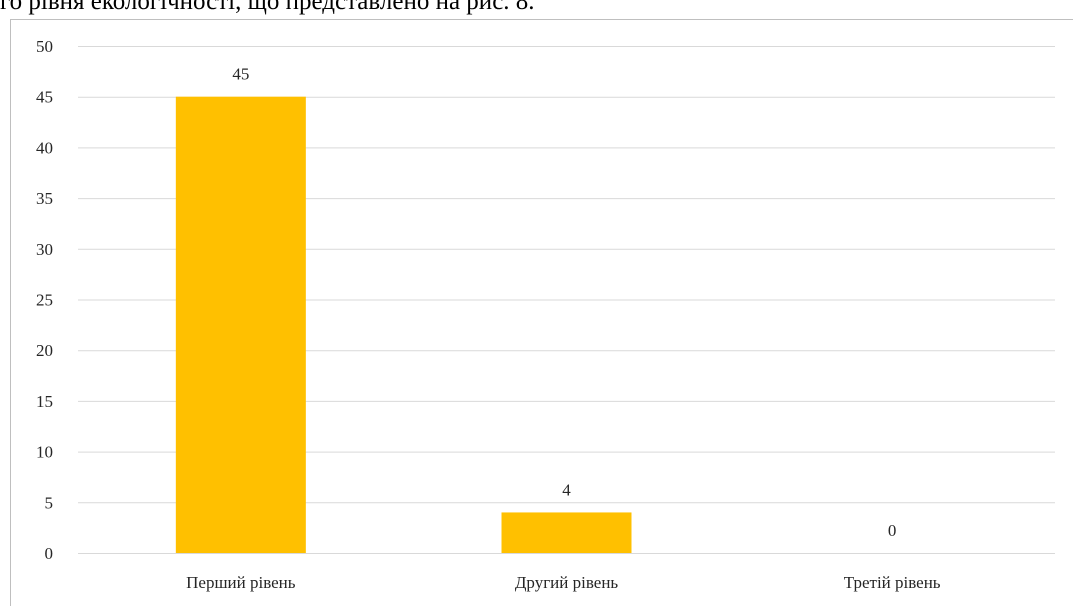  I want to click on x-tick-label: Перший рівень, so click(241, 582).